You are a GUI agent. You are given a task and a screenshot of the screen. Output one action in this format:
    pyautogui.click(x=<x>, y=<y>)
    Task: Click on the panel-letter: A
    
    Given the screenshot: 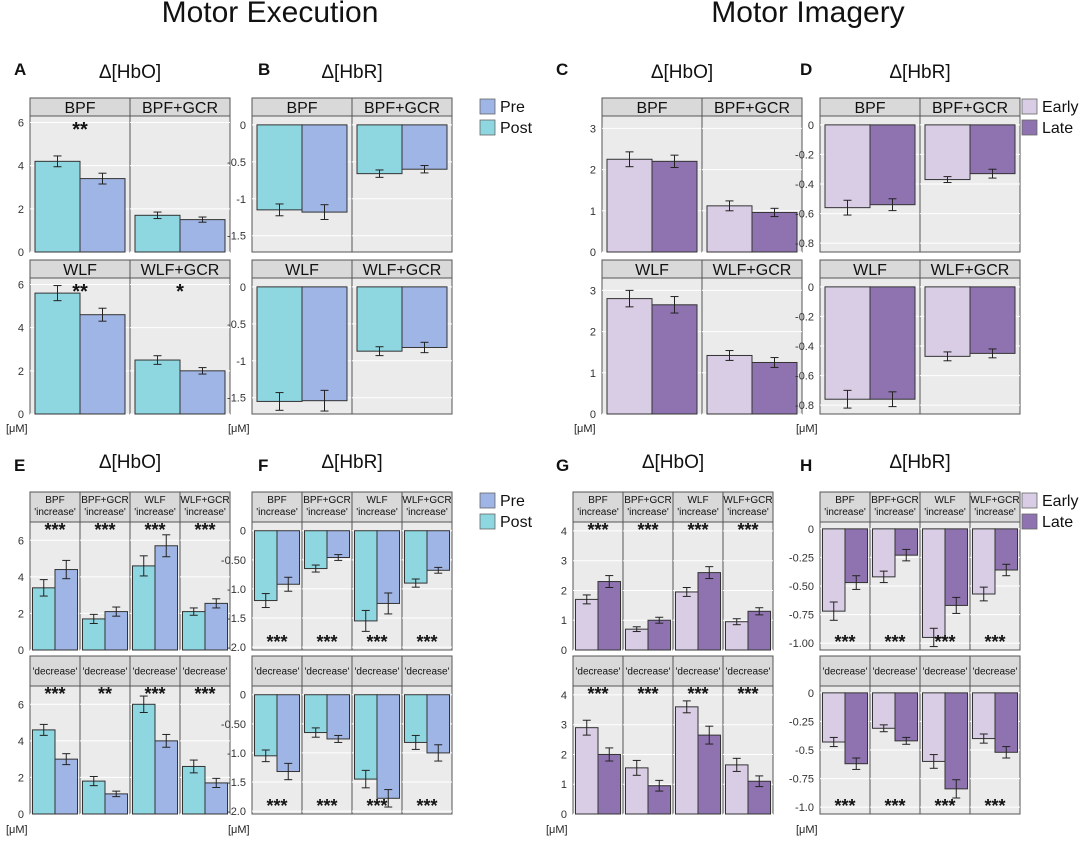 What is the action you would take?
    pyautogui.click(x=20, y=69)
    